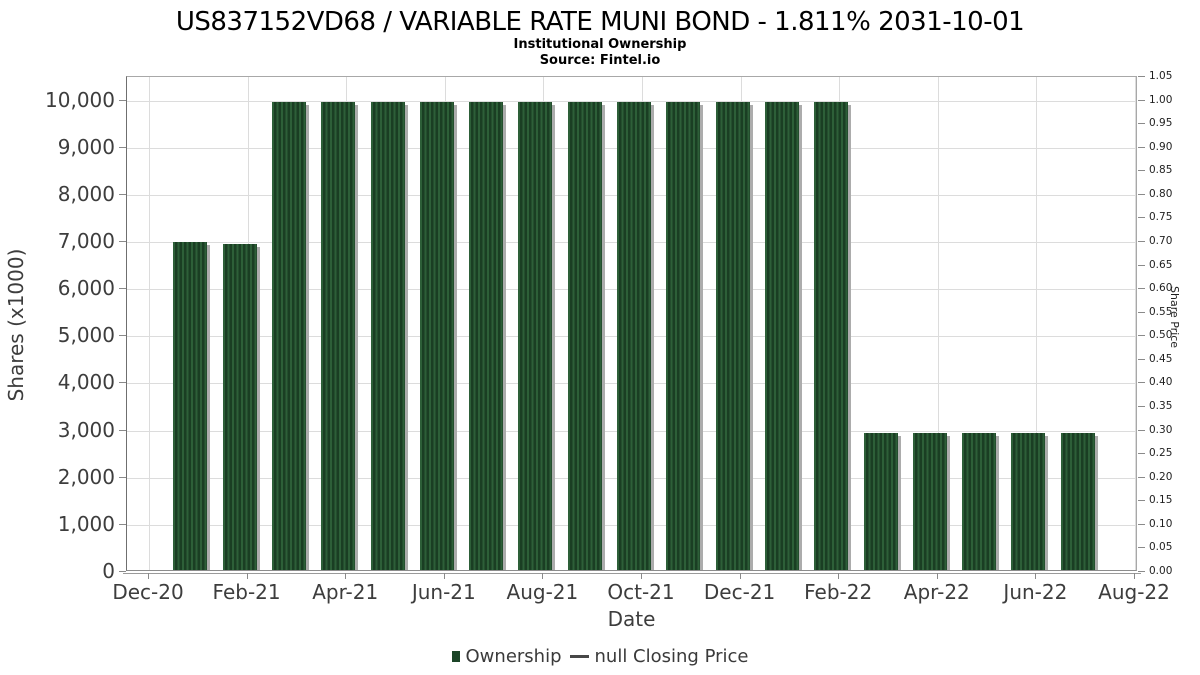 The image size is (1200, 675). I want to click on legend-item-closing-price: null Closing Price, so click(659, 656).